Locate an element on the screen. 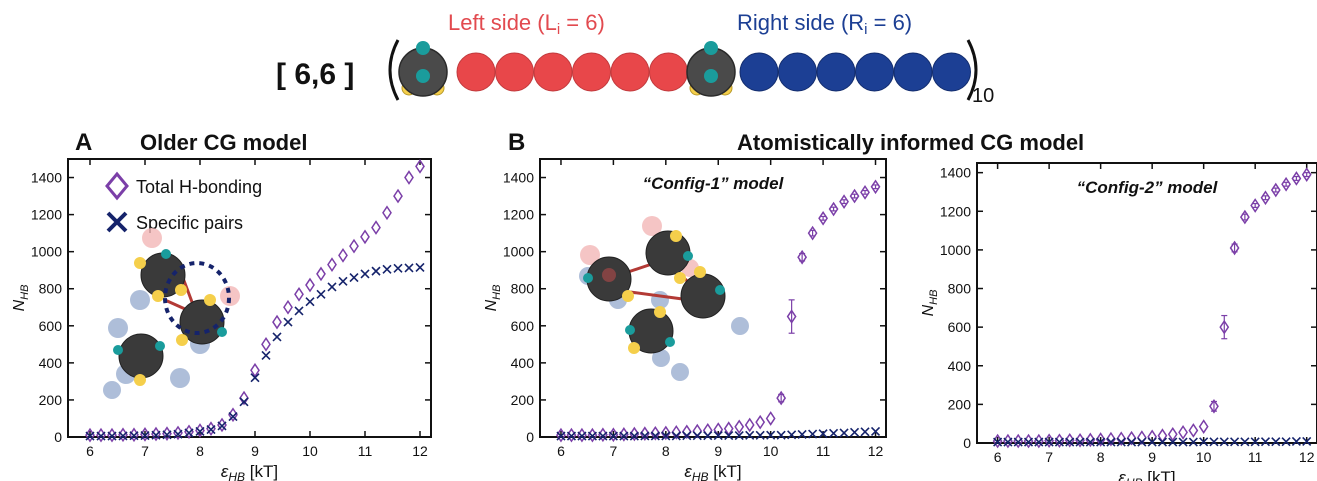  y-tick-label: 0 is located at coordinates (58, 437).